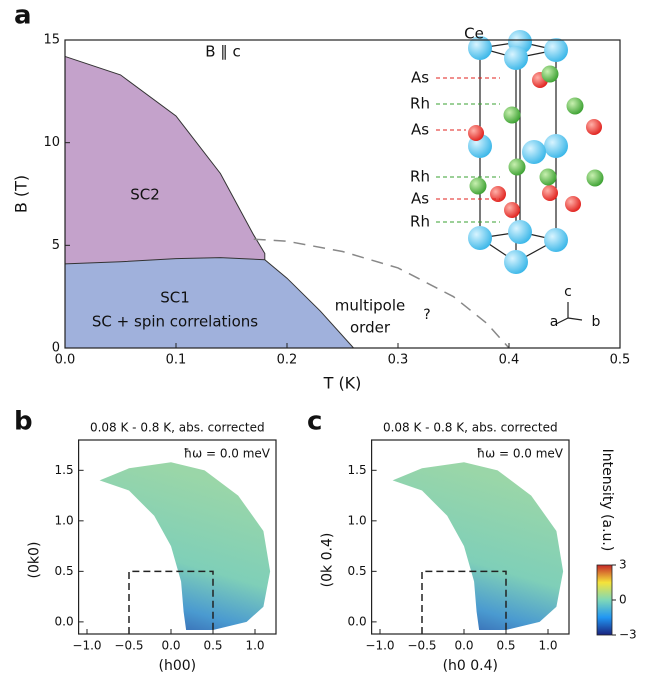 This screenshot has height=681, width=652. Describe the element at coordinates (370, 328) in the screenshot. I see `annotation: order` at that location.